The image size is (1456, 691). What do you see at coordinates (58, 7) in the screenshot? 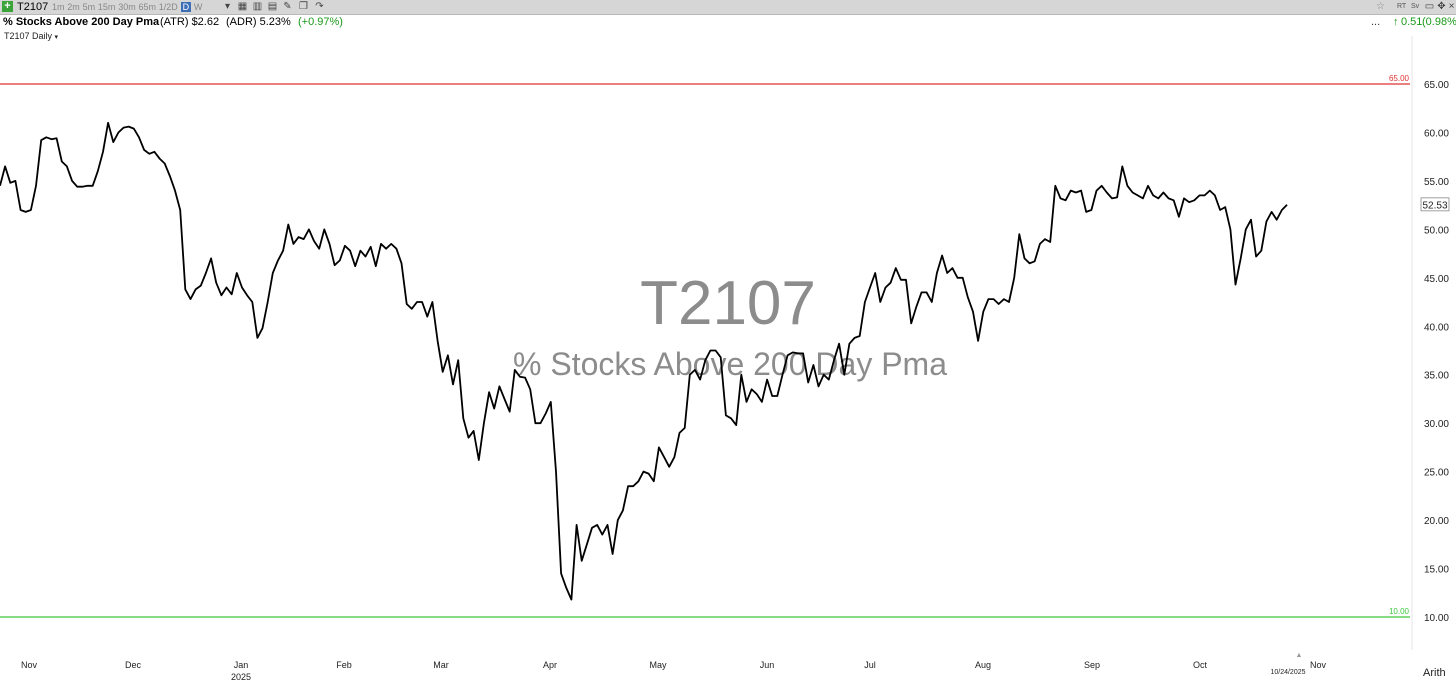
I see `timeframe-1m: 1m` at bounding box center [58, 7].